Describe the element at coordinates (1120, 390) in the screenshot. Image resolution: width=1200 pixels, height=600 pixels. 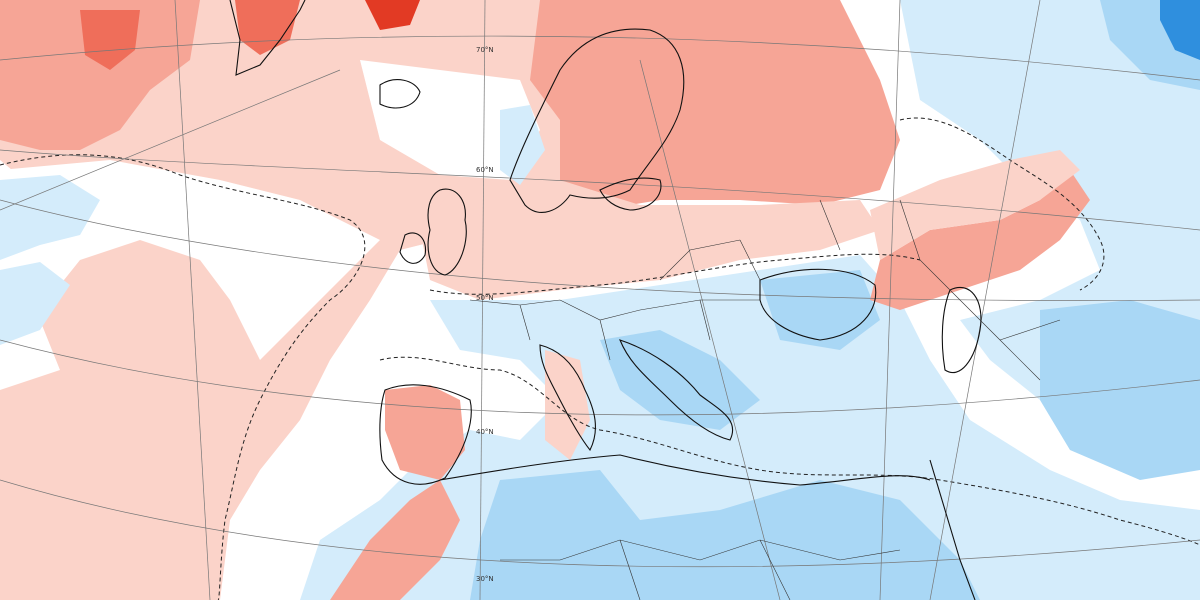
I see `cool-anomaly-central-asia` at that location.